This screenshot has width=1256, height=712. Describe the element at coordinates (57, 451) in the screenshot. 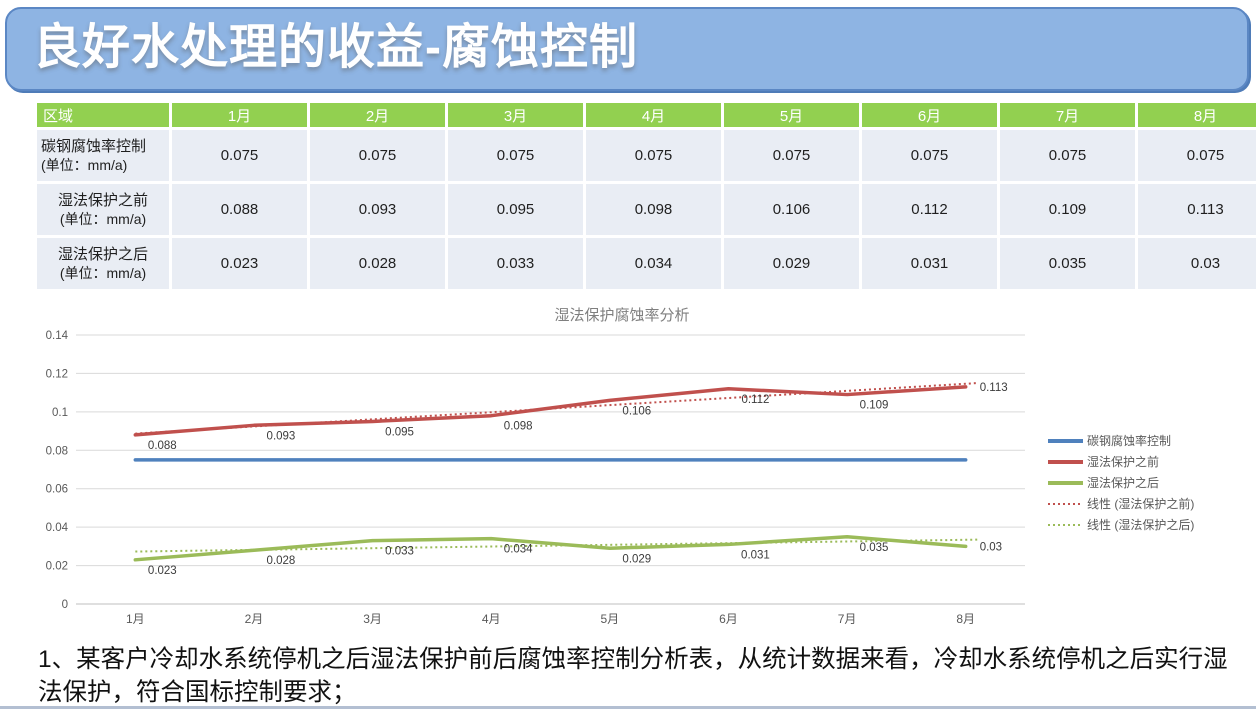

I see `y-tick-label: 0.08` at that location.